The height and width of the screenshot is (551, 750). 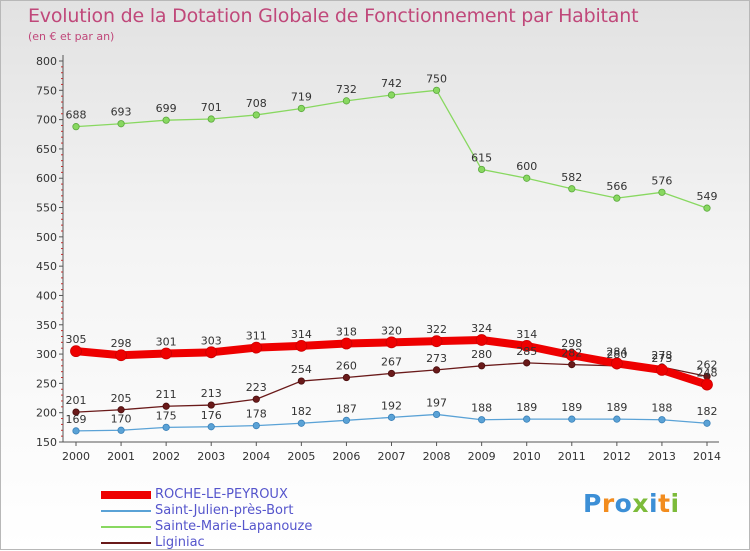 I want to click on logo-letter: x, so click(x=640, y=503).